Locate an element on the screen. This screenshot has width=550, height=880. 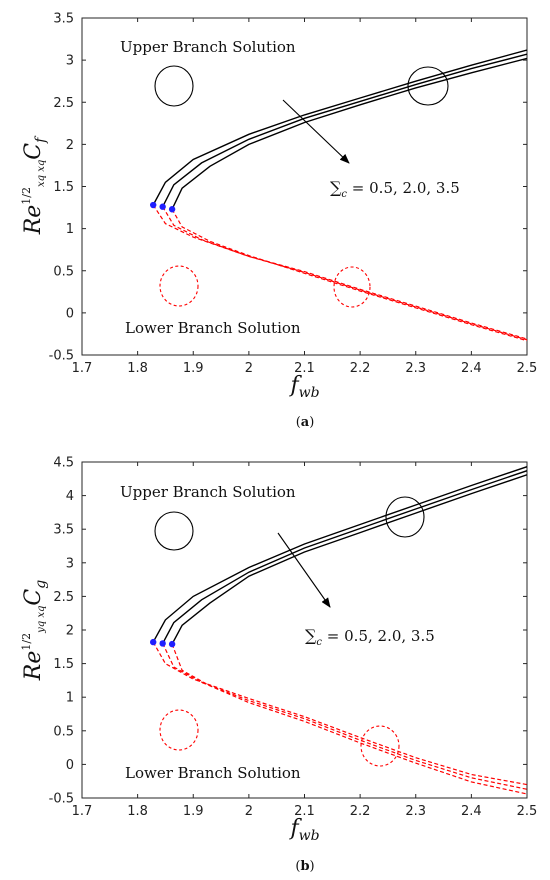
panel-label: (a) is located at coordinates (305, 422).